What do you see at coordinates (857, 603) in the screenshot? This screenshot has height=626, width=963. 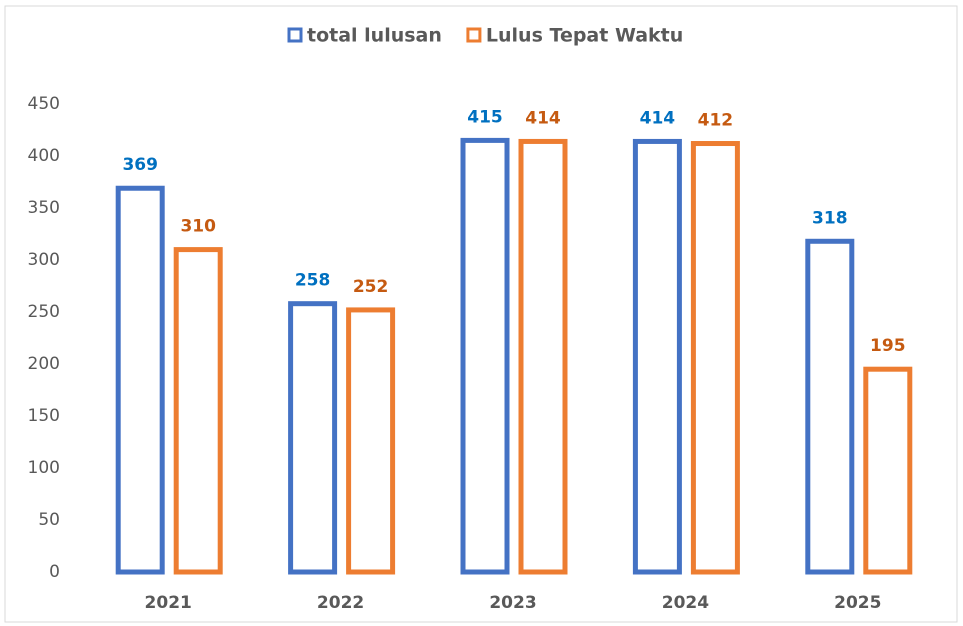 I see `x-tick-label: 2025` at bounding box center [857, 603].